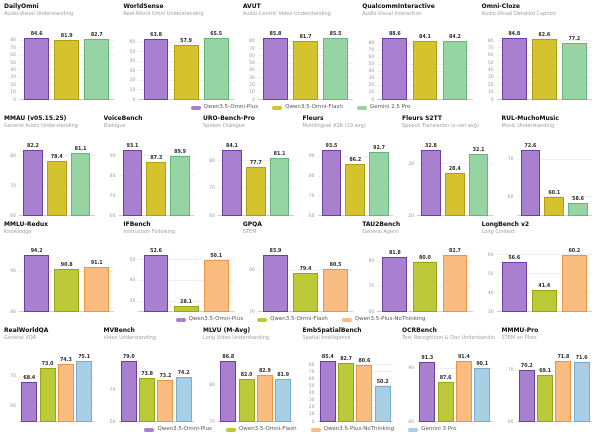 The height and width of the screenshot is (434, 600). Describe the element at coordinates (514, 258) in the screenshot. I see `bar-value-label: 56.6` at that location.